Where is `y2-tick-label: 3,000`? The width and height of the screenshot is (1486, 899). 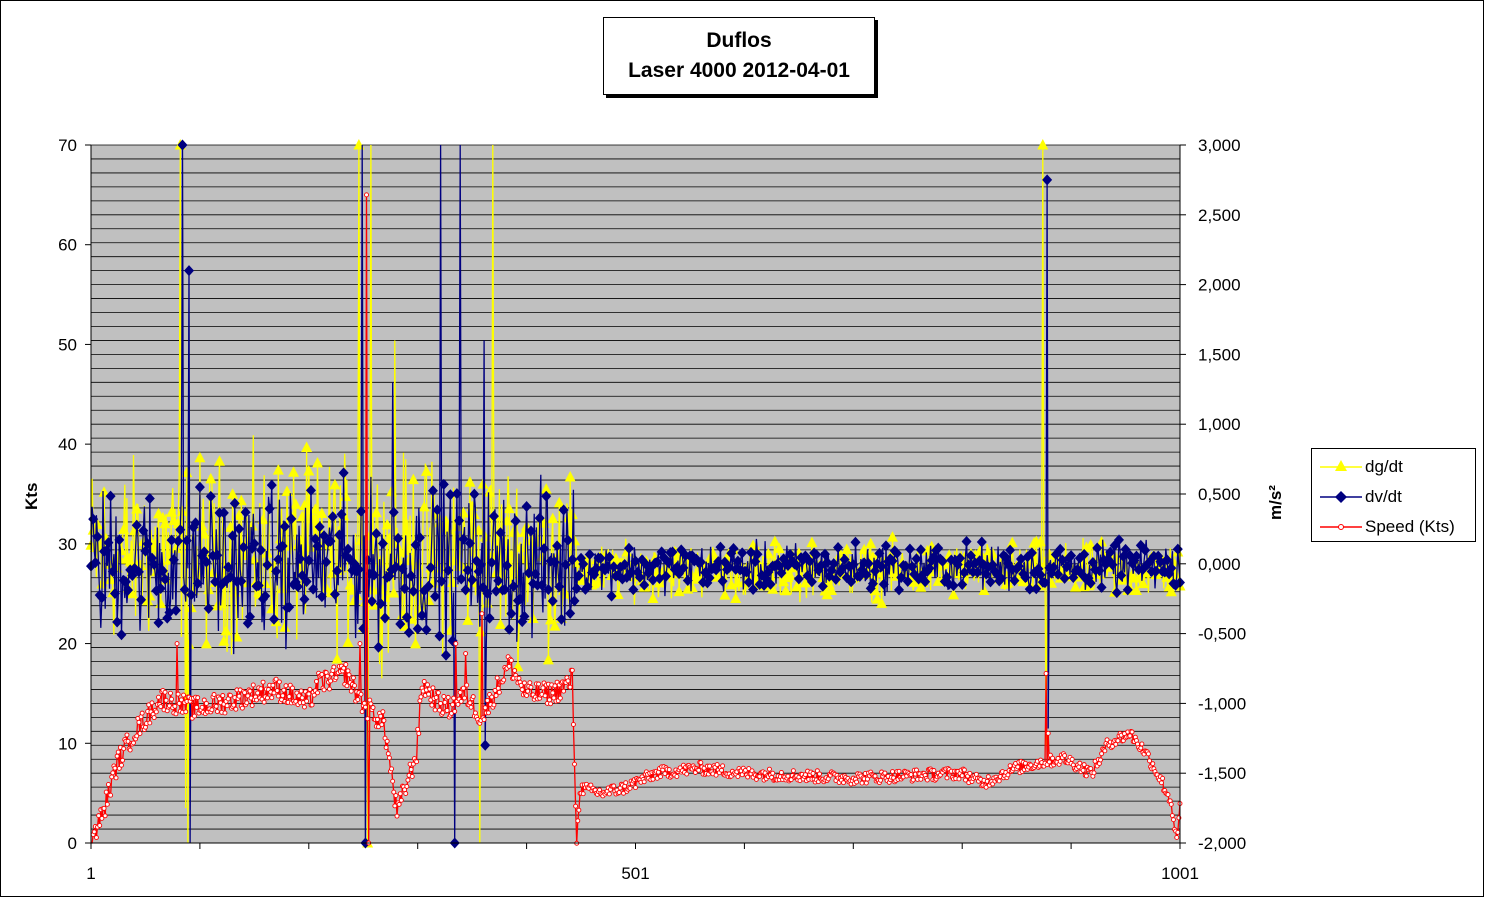
y2-tick-label: 3,000 is located at coordinates (1219, 145).